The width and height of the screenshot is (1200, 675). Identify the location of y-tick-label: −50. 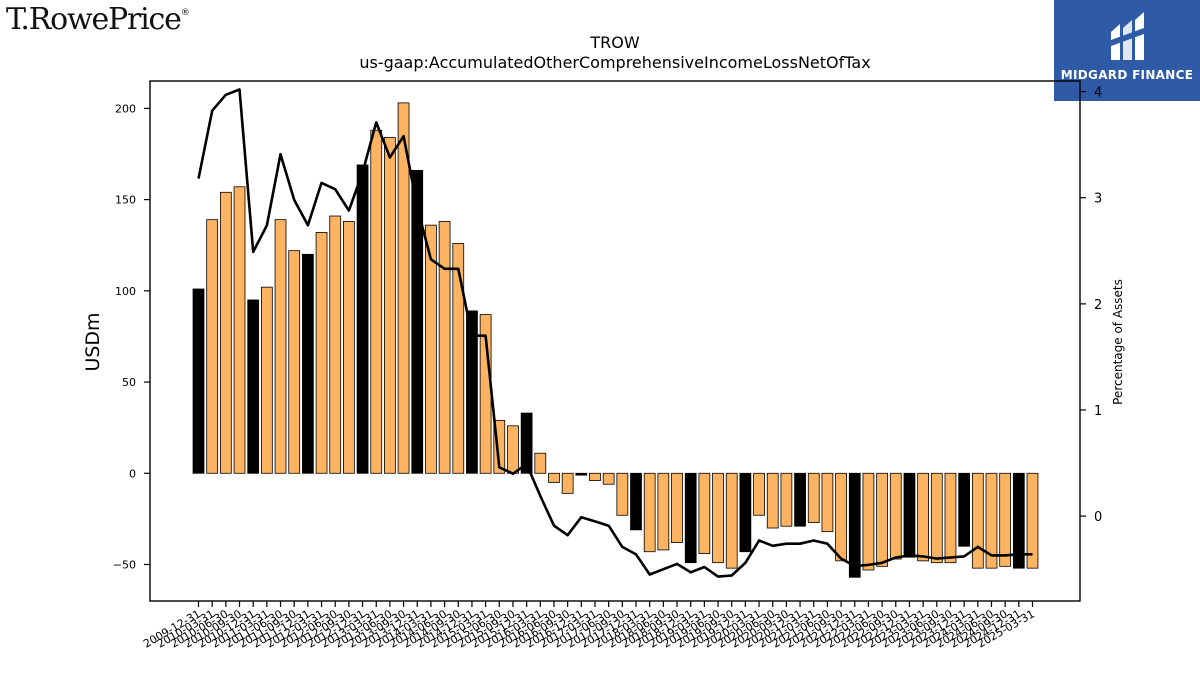
(124, 565).